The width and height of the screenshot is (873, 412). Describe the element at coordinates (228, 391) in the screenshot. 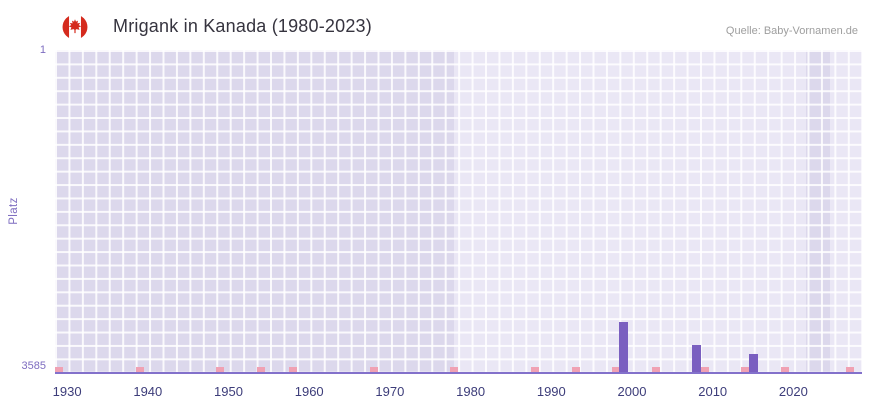

I see `x-tick-label: 1950` at that location.